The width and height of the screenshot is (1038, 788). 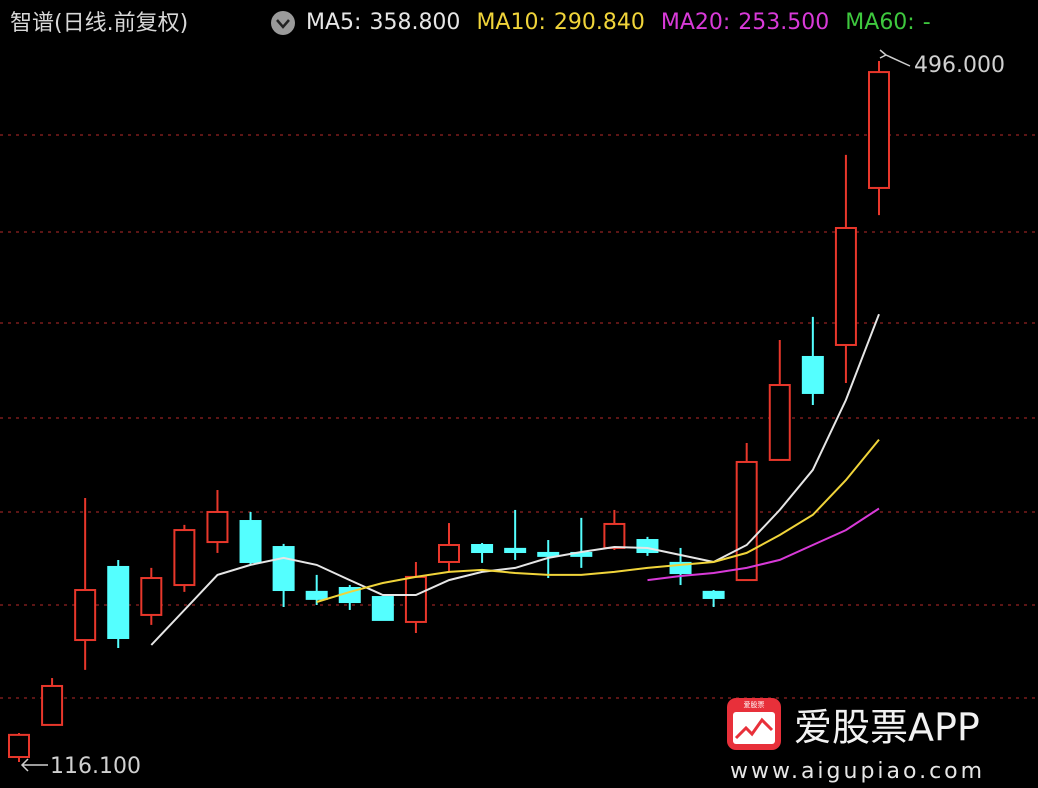 I want to click on legend-value: 290.840, so click(x=599, y=22).